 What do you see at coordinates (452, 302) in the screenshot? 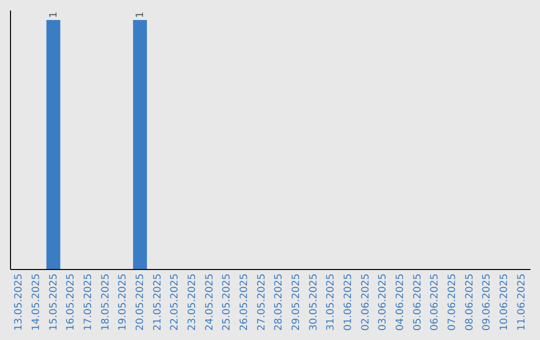
I see `x-tick-label: 07.06.2025` at bounding box center [452, 302].